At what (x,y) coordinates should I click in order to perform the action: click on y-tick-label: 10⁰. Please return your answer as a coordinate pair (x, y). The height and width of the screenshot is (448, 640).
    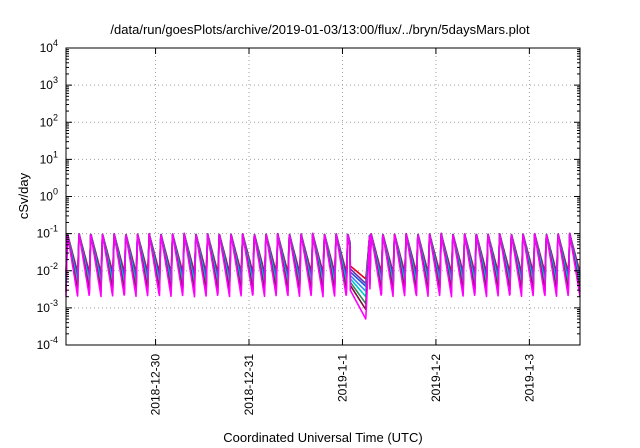
    Looking at the image, I should click on (49, 195).